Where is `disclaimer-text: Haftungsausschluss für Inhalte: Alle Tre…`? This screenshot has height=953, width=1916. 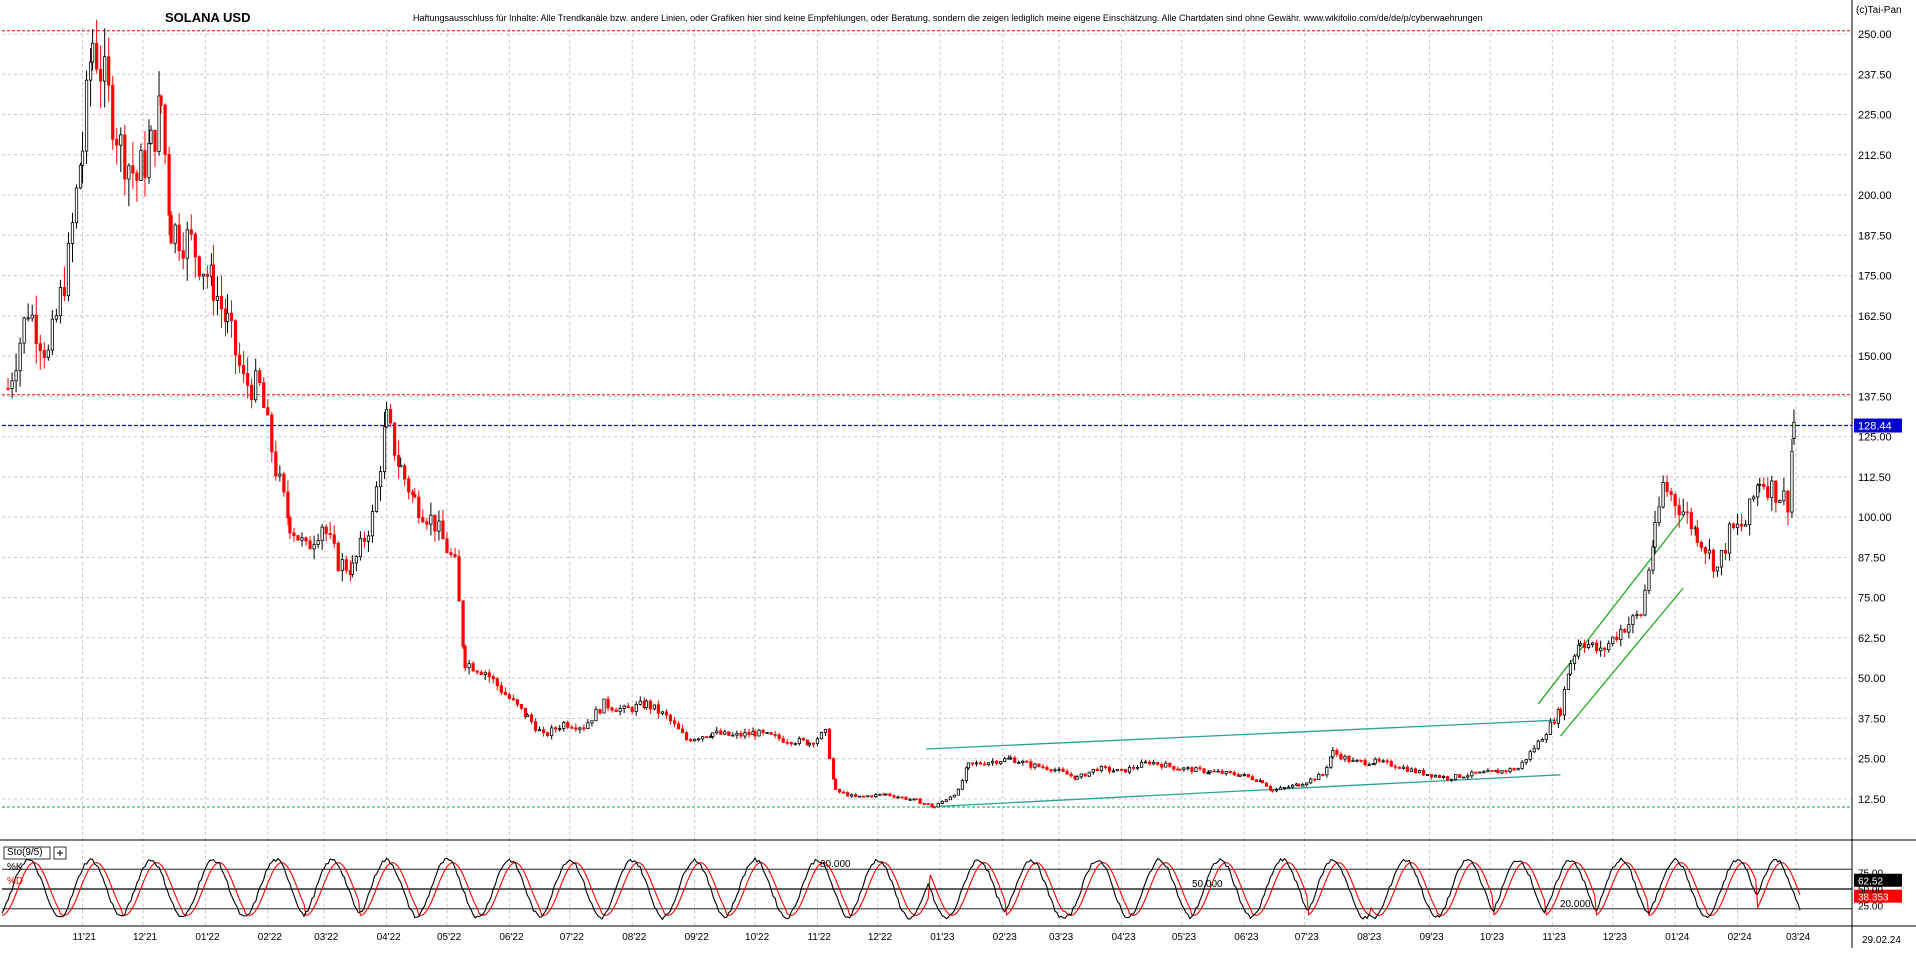
disclaimer-text: Haftungsausschluss für Inhalte: Alle Tre… is located at coordinates (948, 18).